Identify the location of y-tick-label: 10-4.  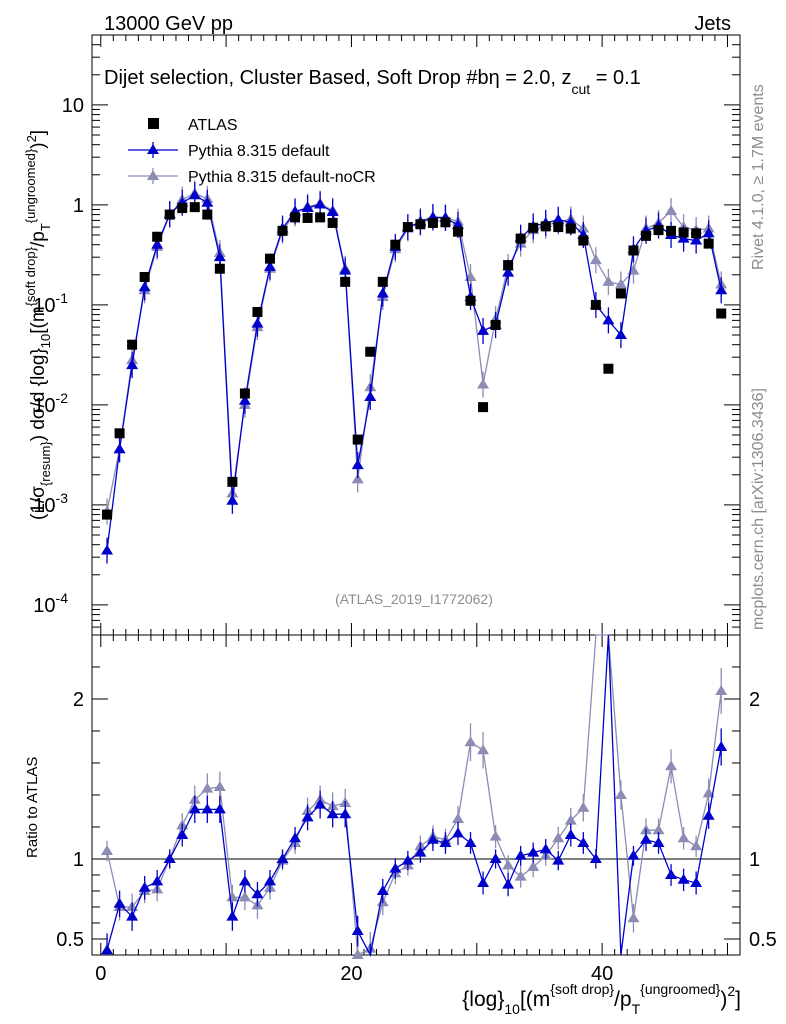
(50, 603).